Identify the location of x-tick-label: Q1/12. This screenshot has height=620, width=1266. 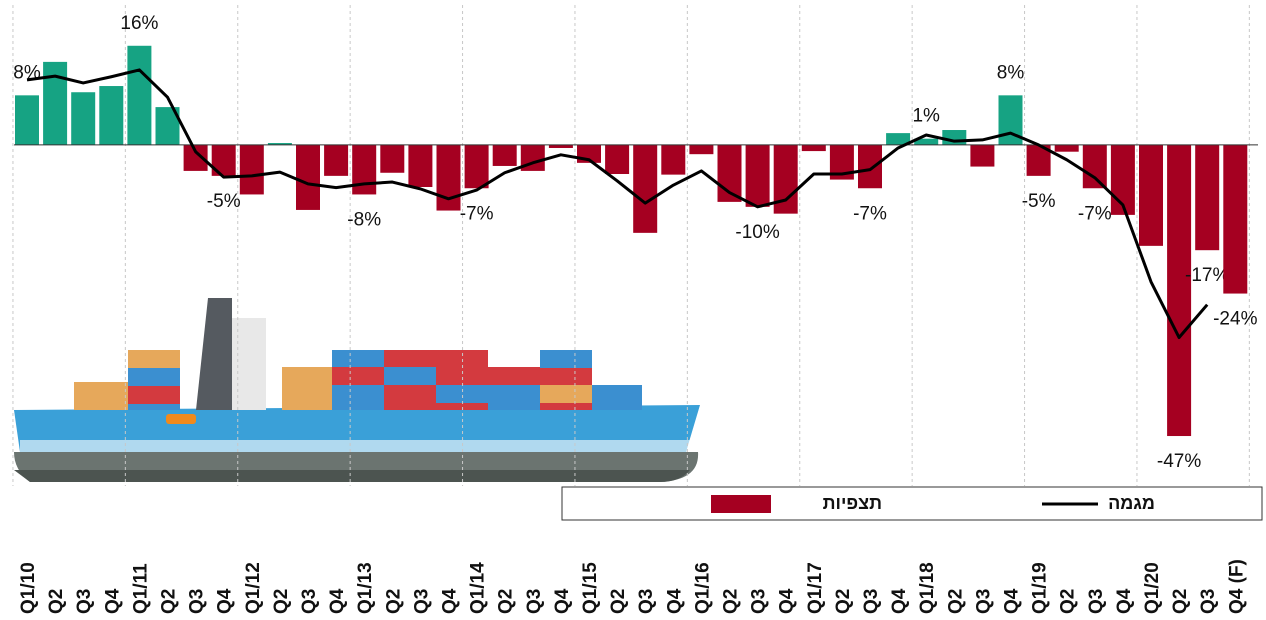
(253, 588).